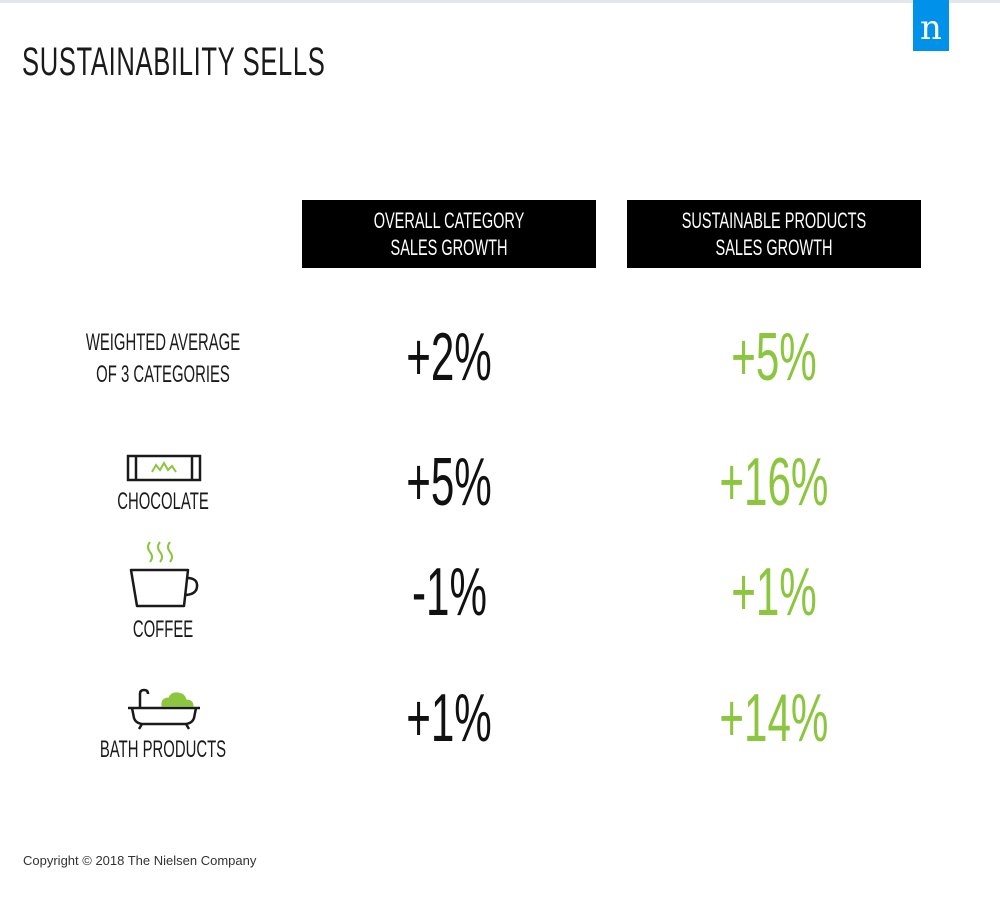 The image size is (1000, 916). I want to click on value-overall-weighted-average: +2%, so click(449, 357).